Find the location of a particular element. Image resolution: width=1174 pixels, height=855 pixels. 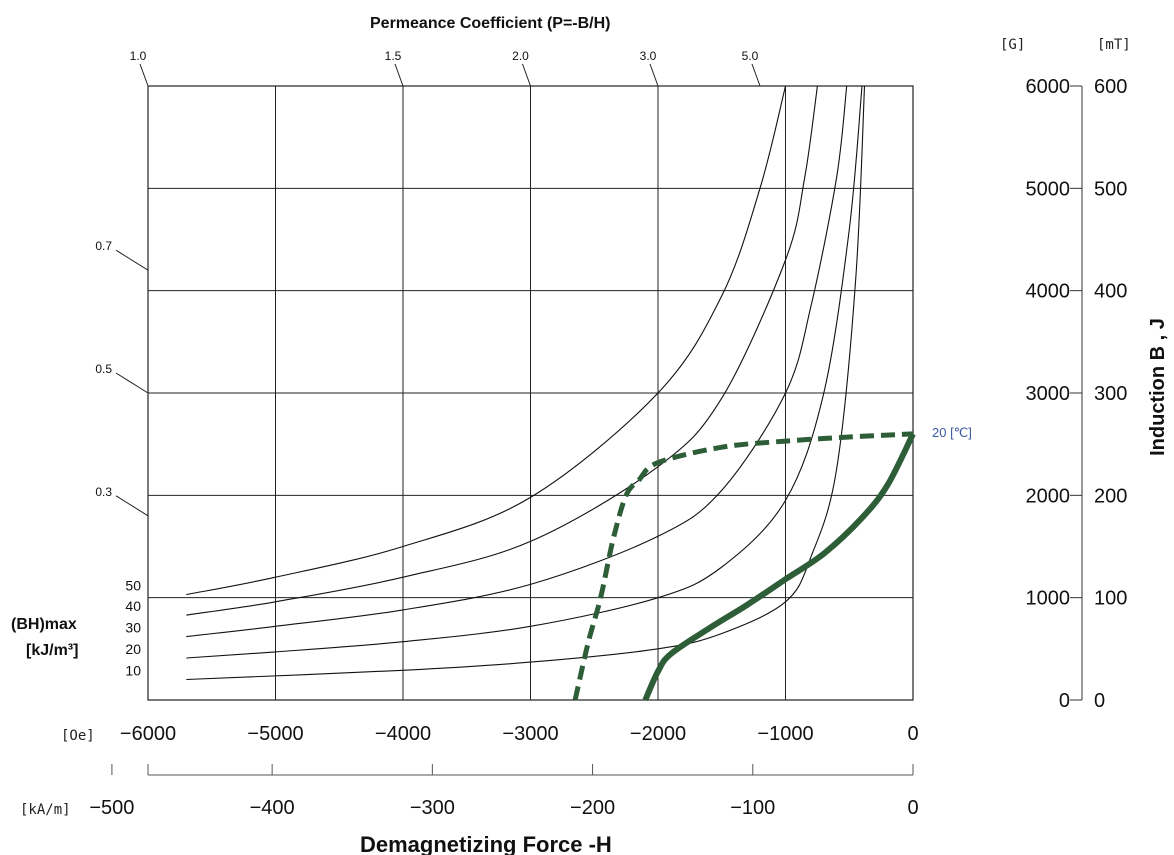

series-J-line is located at coordinates (743, 566).